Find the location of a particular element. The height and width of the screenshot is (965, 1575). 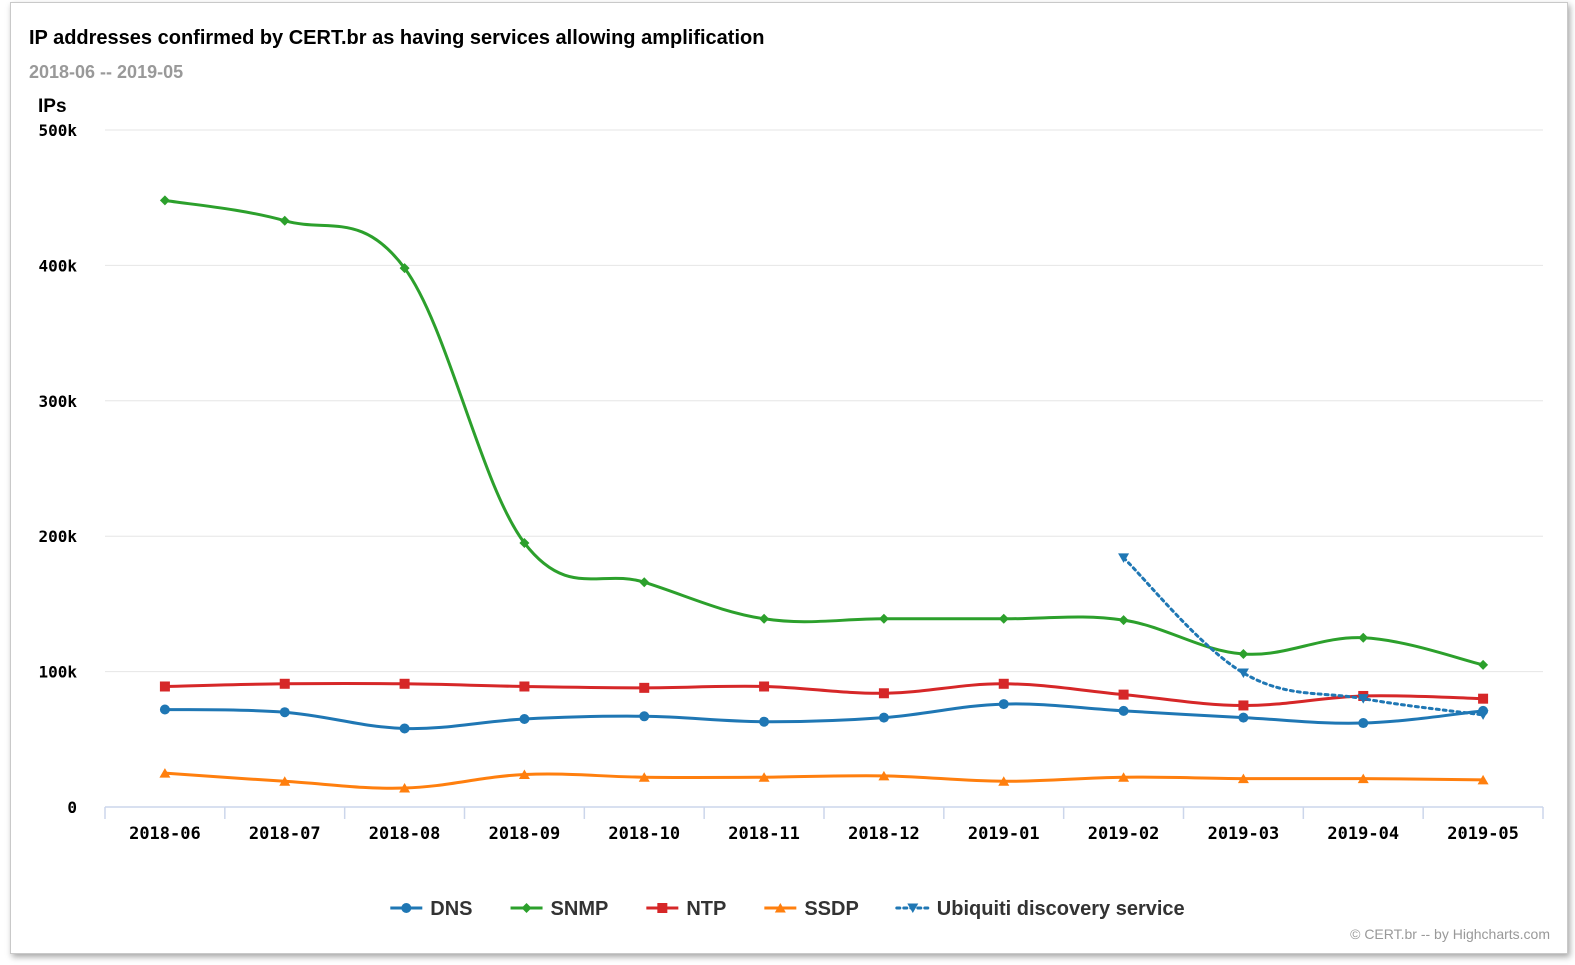

series-ubiquiti-discovery-service is located at coordinates (1303, 636).